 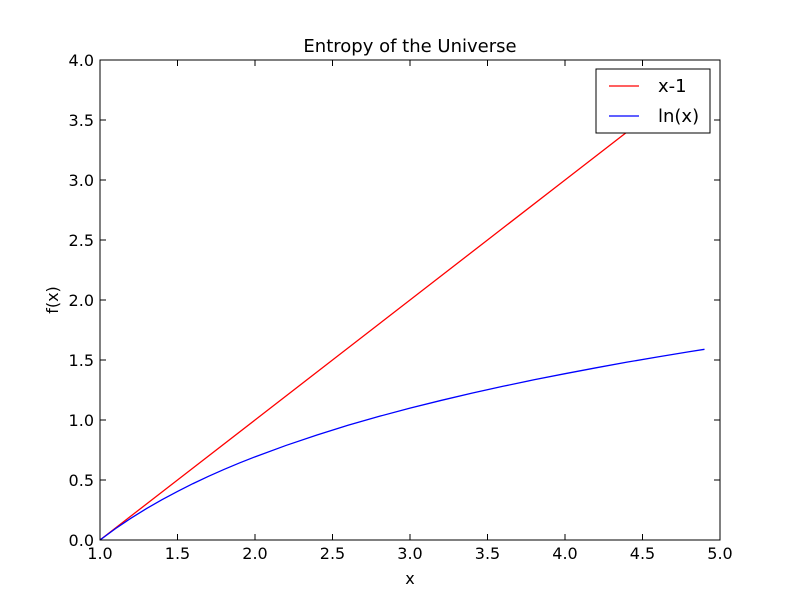 What do you see at coordinates (81, 300) in the screenshot?
I see `y-tick-label: 2.0` at bounding box center [81, 300].